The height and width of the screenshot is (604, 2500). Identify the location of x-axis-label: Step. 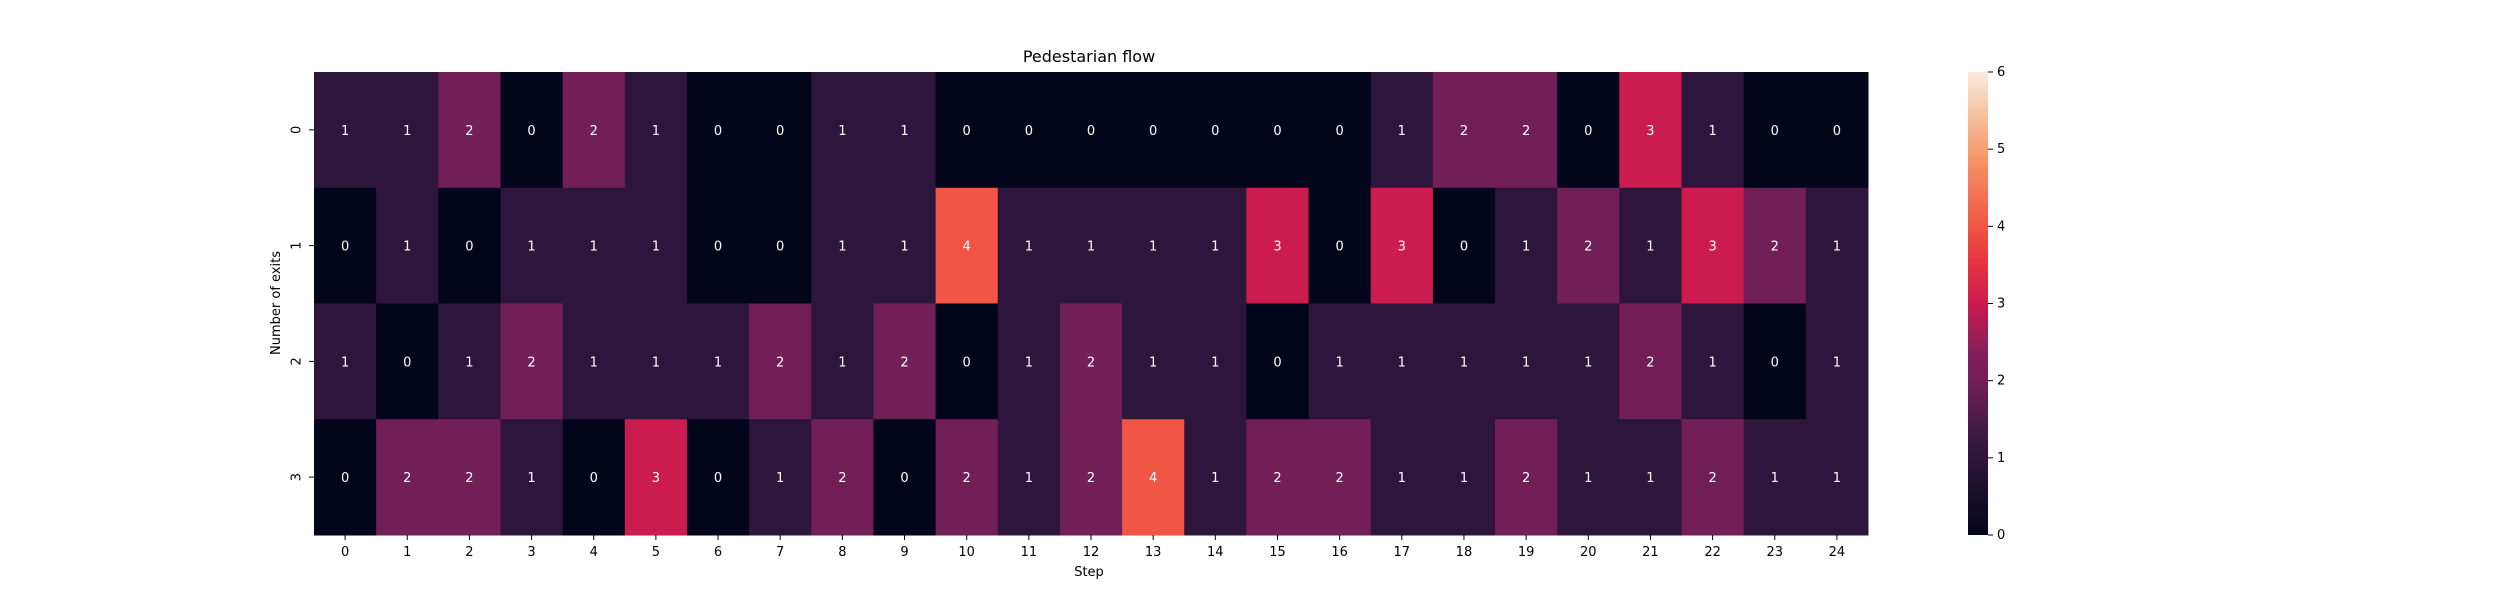
(1089, 572).